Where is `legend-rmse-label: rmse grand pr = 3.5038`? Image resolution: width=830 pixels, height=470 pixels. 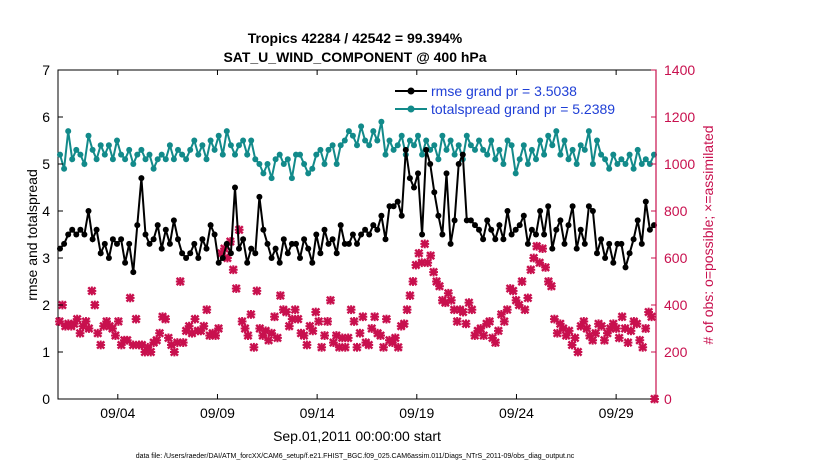
legend-rmse-label: rmse grand pr = 3.5038 is located at coordinates (504, 91).